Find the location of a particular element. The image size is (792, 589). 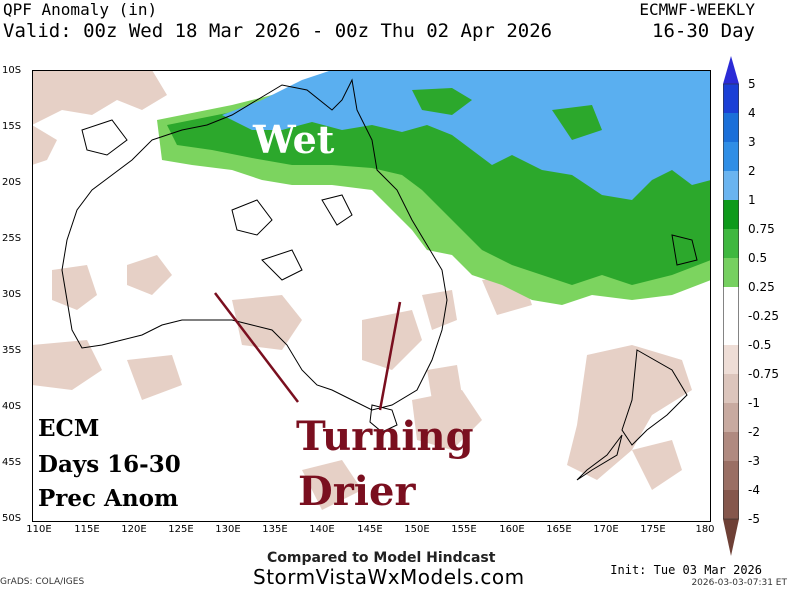

colorbar-label: -5 is located at coordinates (754, 519).